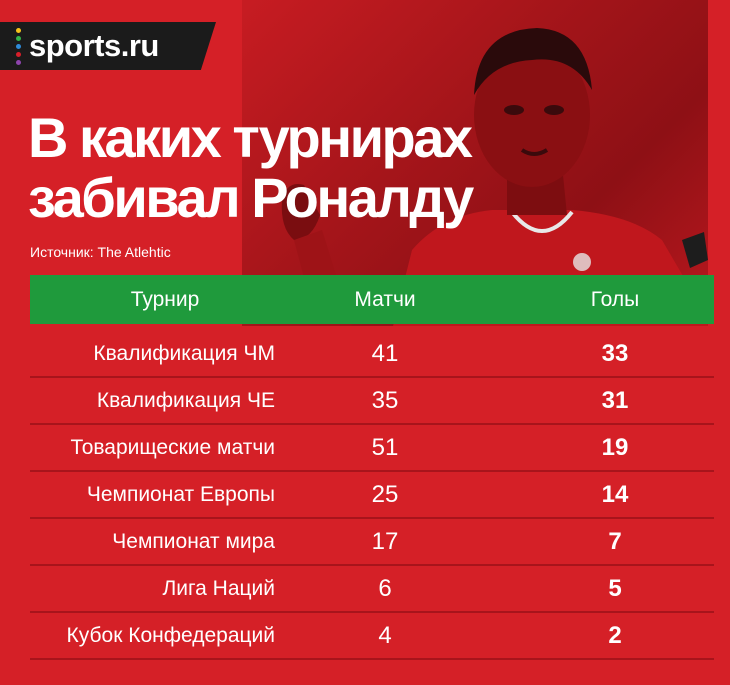 The width and height of the screenshot is (730, 685). I want to click on cell-matches: 17, so click(385, 541).